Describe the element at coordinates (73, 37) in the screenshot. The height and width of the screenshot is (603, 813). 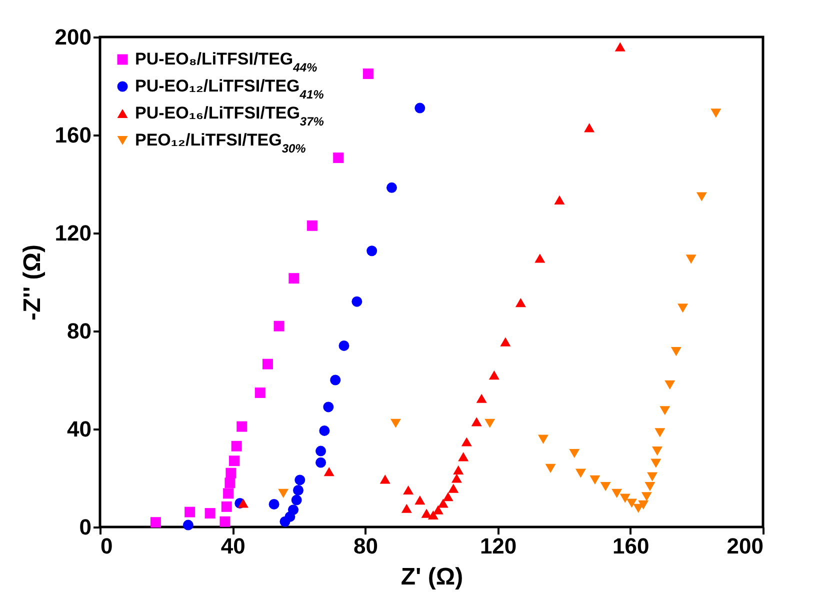
I see `y-tick-label: 200` at that location.